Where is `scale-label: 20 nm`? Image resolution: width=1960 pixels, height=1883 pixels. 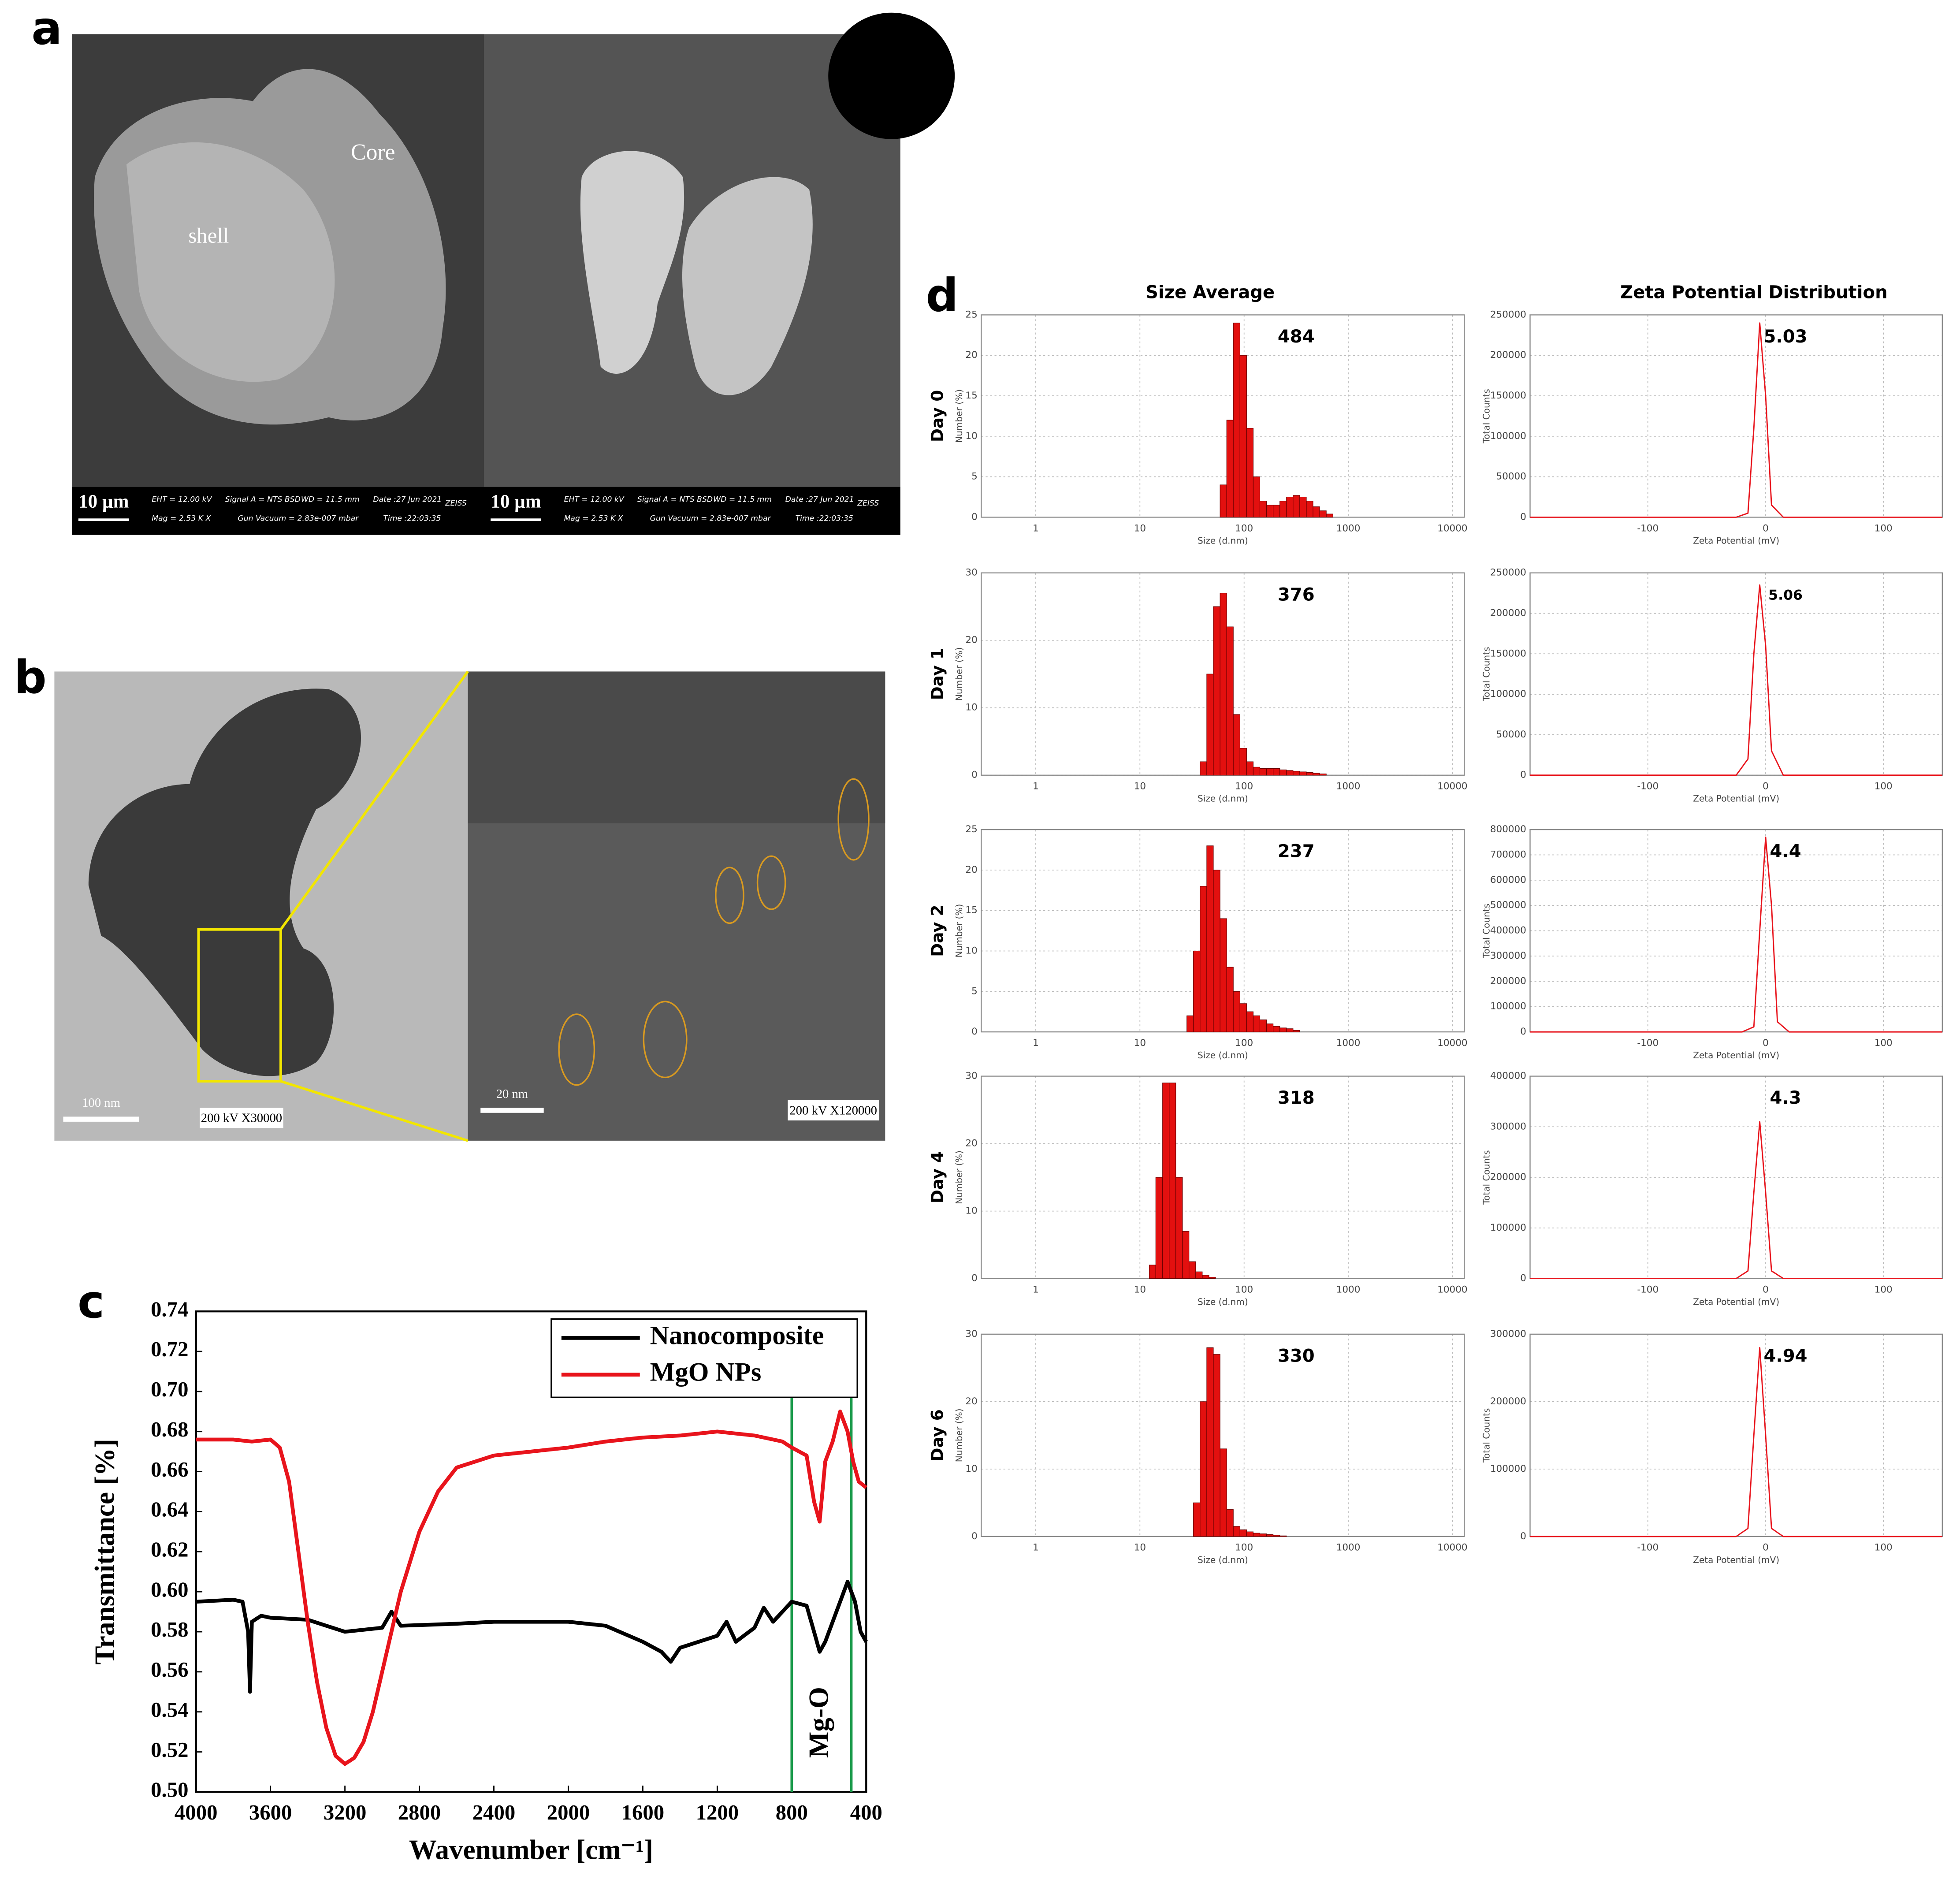
scale-label: 20 nm is located at coordinates (512, 1094).